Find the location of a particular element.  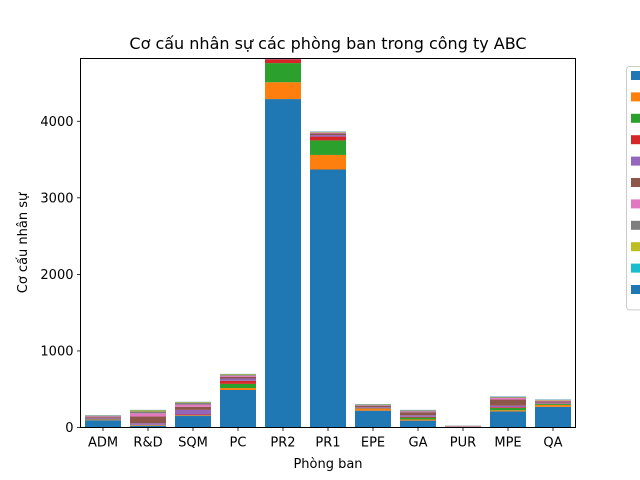

bar-segment-qa-s0 is located at coordinates (553, 417).